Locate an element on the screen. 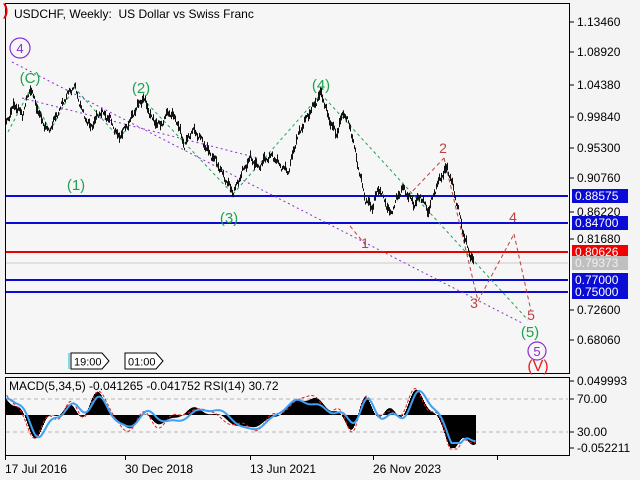  price-axis-label: 0.90760 is located at coordinates (599, 178).